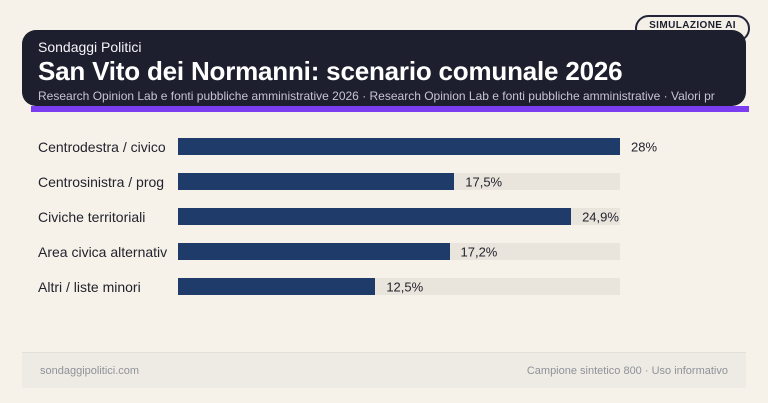 This screenshot has width=768, height=403. I want to click on bar-track: 28%, so click(417, 146).